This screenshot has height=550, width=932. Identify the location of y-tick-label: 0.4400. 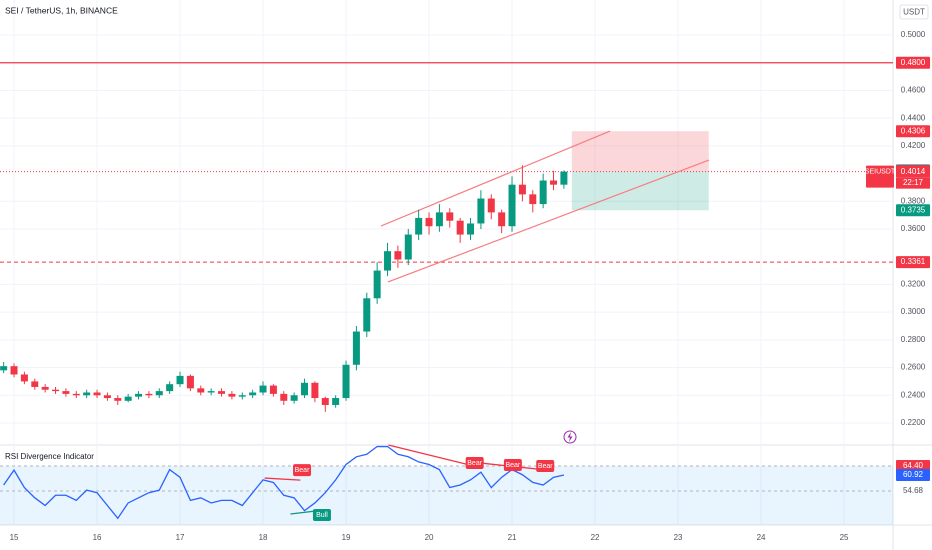
(913, 117).